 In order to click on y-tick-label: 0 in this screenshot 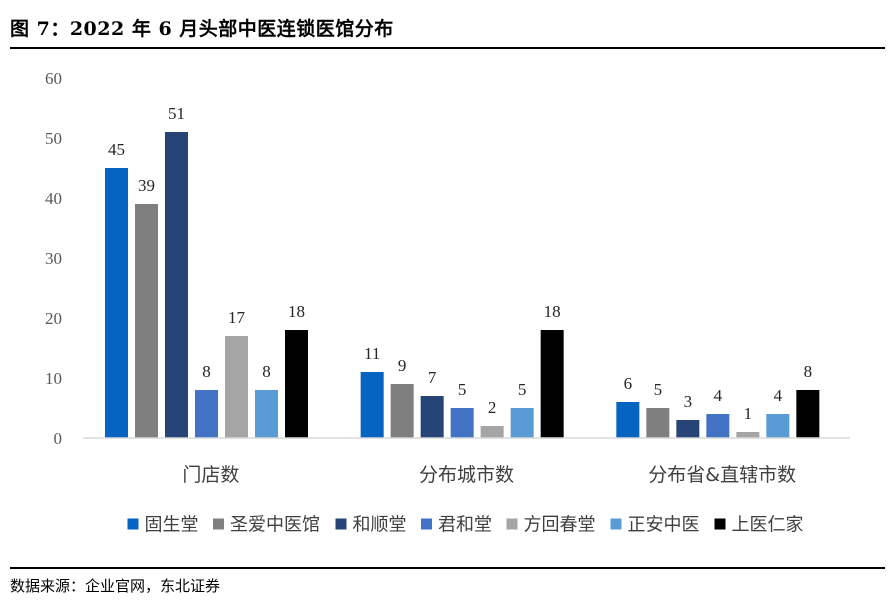, I will do `click(58, 438)`.